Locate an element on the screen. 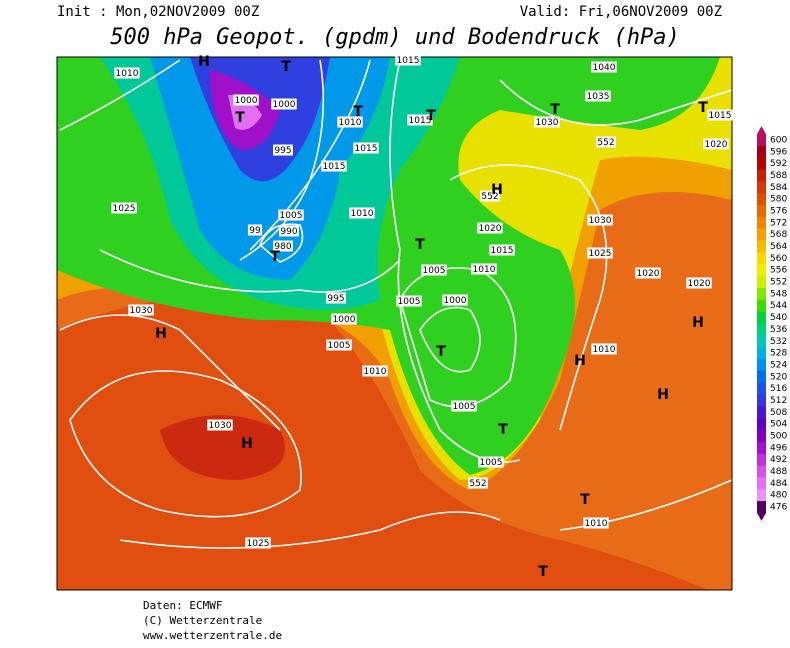  legend-label: 584 is located at coordinates (778, 188).